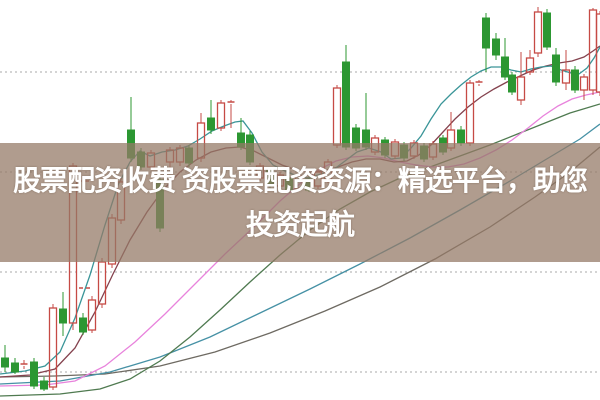 Image resolution: width=600 pixels, height=400 pixels. Describe the element at coordinates (300, 224) in the screenshot. I see `overlay-title-line2: 投资起航` at that location.